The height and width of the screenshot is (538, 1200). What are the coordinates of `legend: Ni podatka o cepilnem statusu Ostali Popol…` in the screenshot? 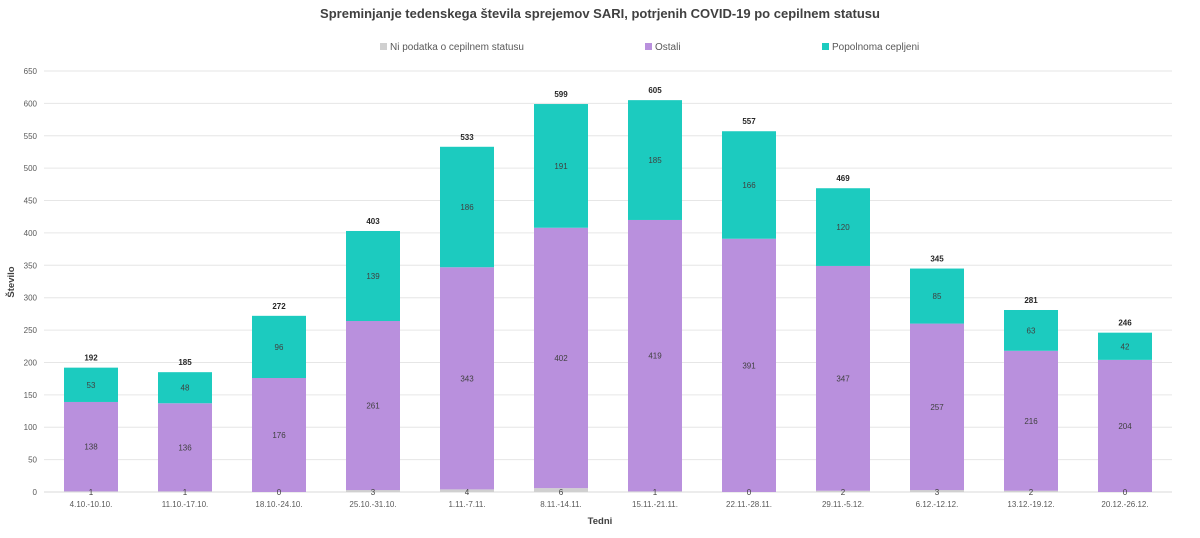 It's located at (649, 47).